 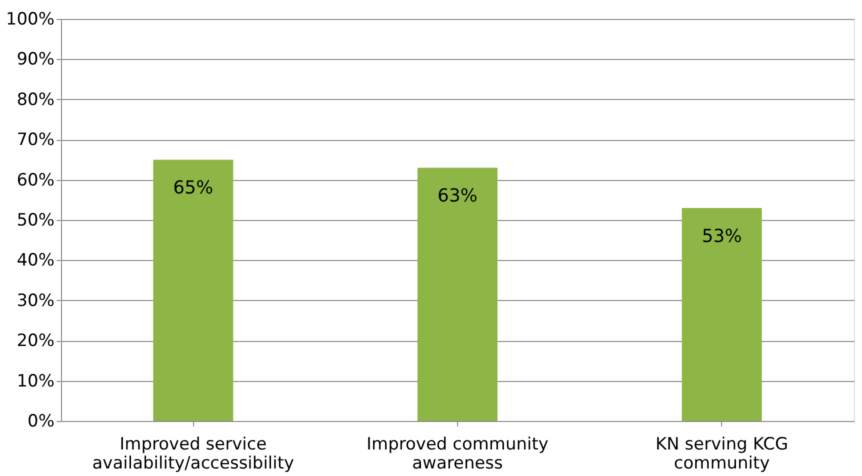 I want to click on x-tick-label: Improved community awareness, so click(x=457, y=454).